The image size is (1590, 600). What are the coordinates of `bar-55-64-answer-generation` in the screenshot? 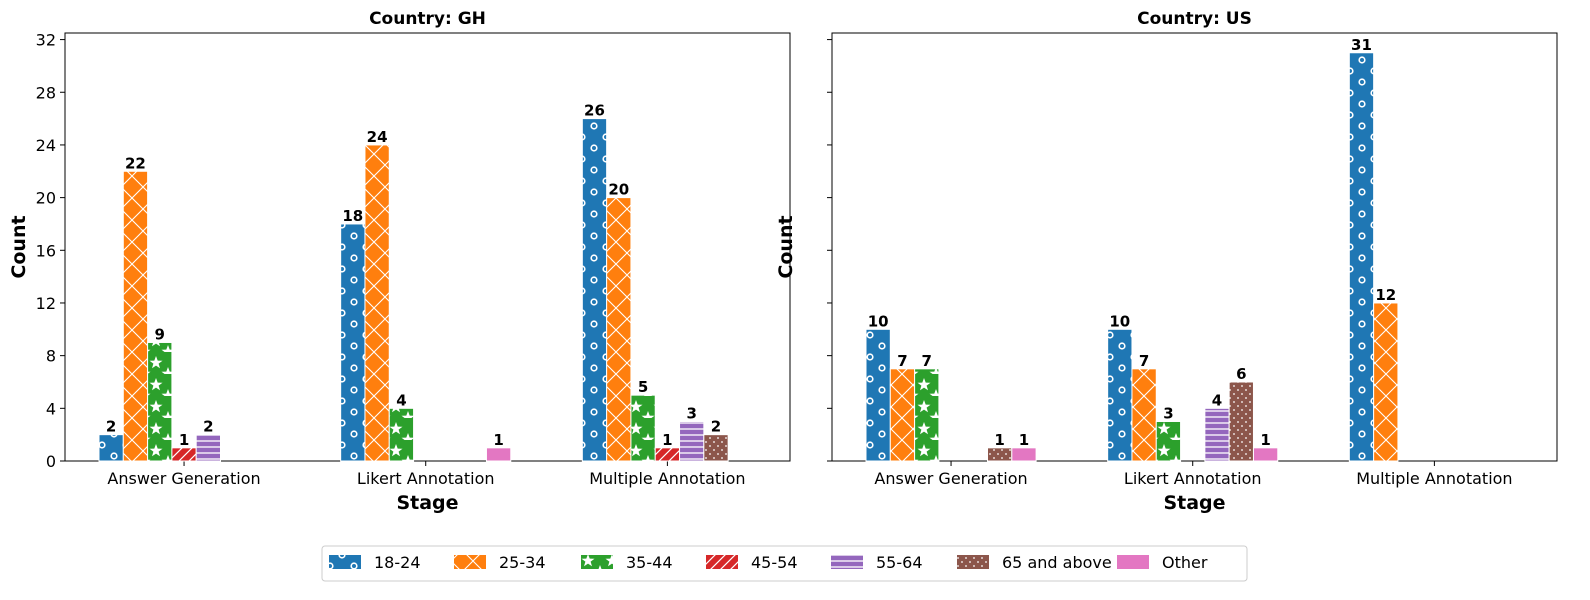 It's located at (208, 448).